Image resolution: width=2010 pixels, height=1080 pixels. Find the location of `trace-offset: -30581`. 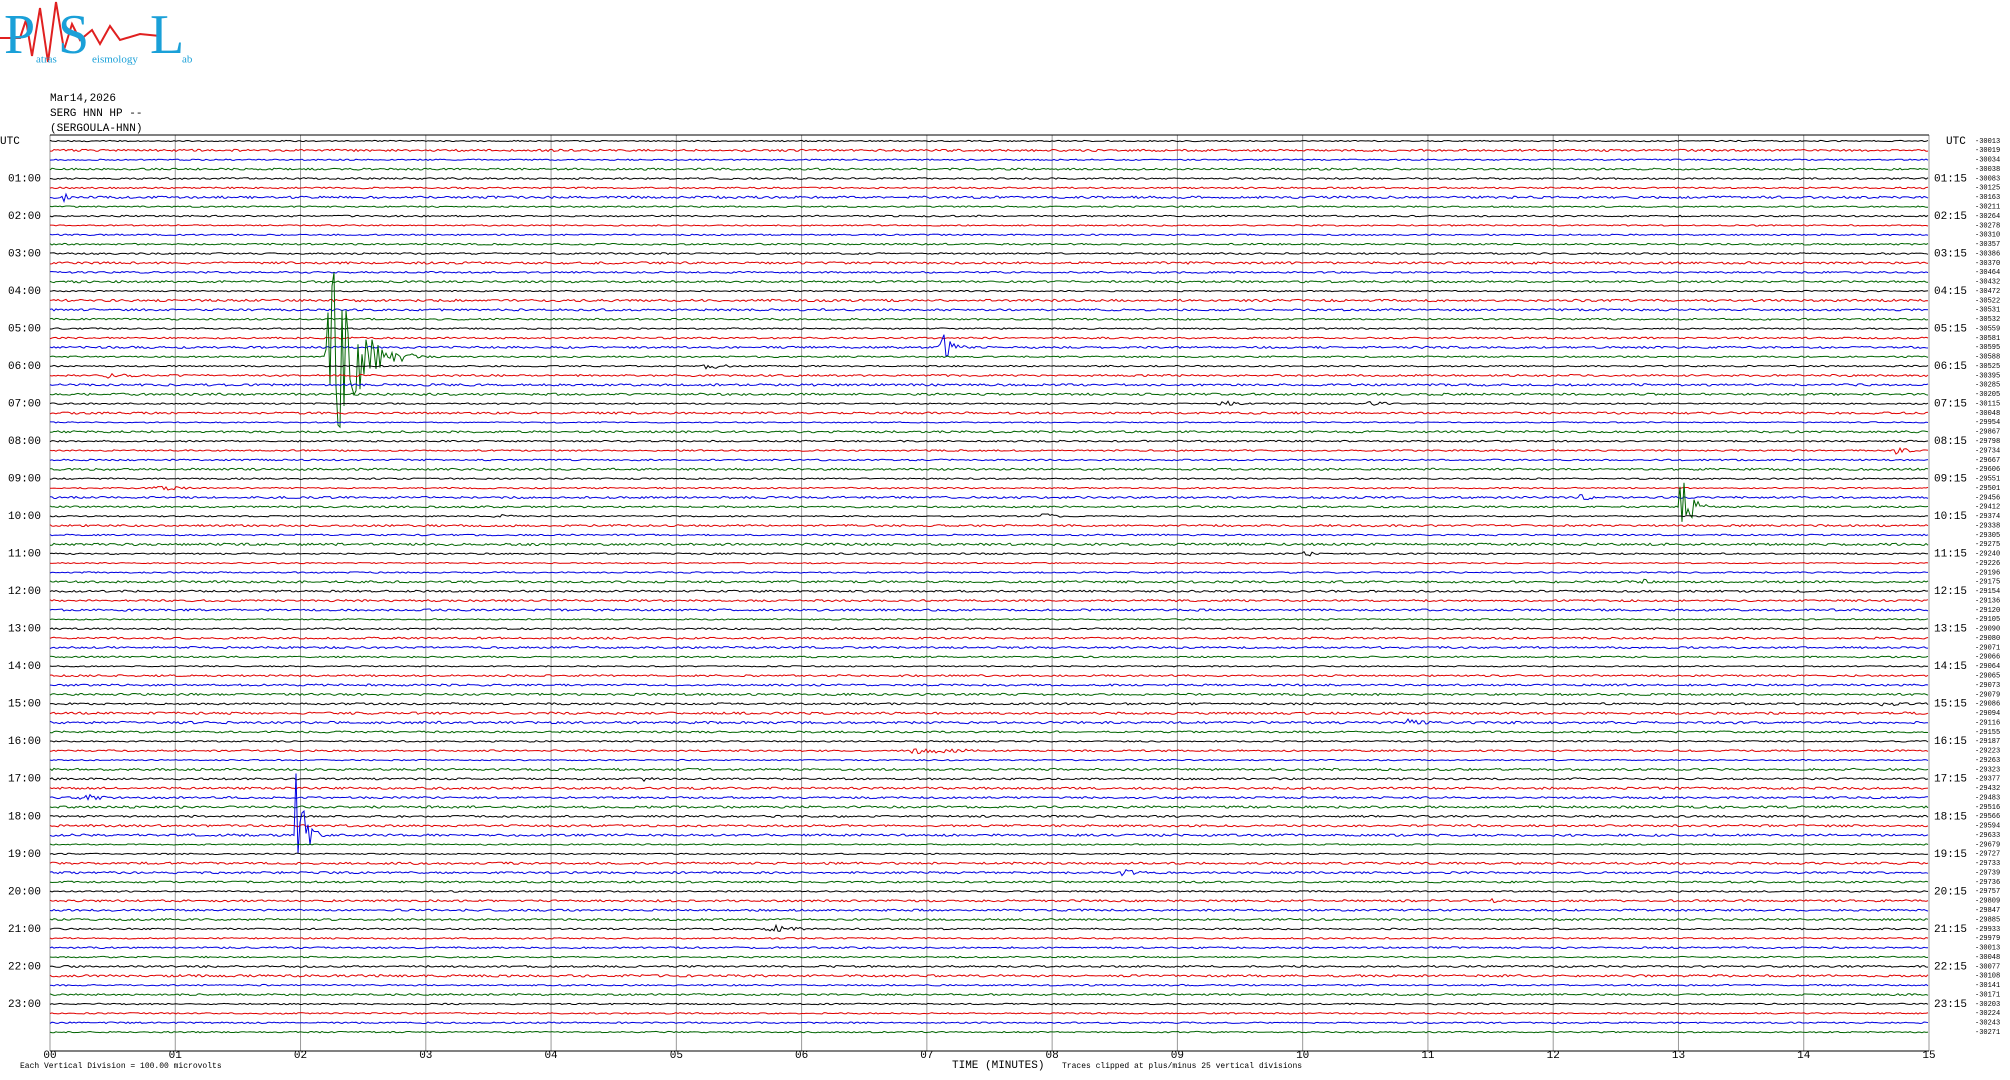

trace-offset: -30581 is located at coordinates (1987, 339).